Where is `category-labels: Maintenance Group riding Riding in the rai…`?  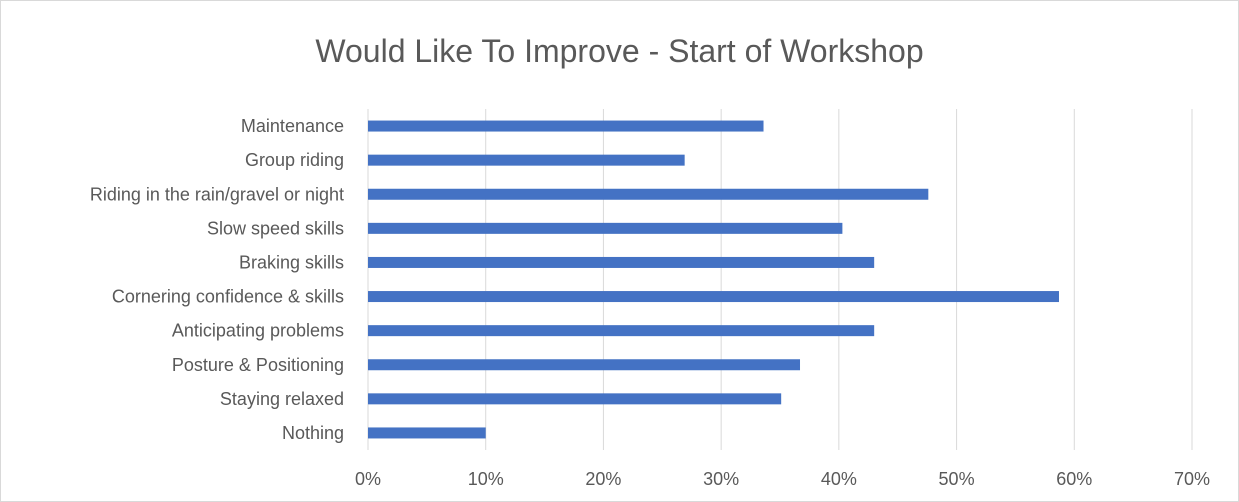
category-labels: Maintenance Group riding Riding in the rai… is located at coordinates (217, 279).